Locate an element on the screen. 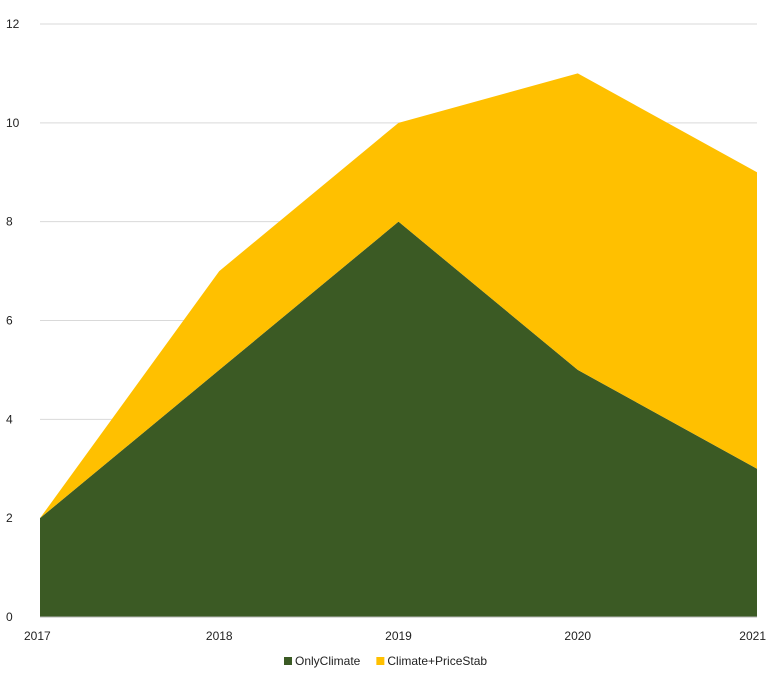 Image resolution: width=771 pixels, height=673 pixels. x-tick-label: 2017 is located at coordinates (37, 636).